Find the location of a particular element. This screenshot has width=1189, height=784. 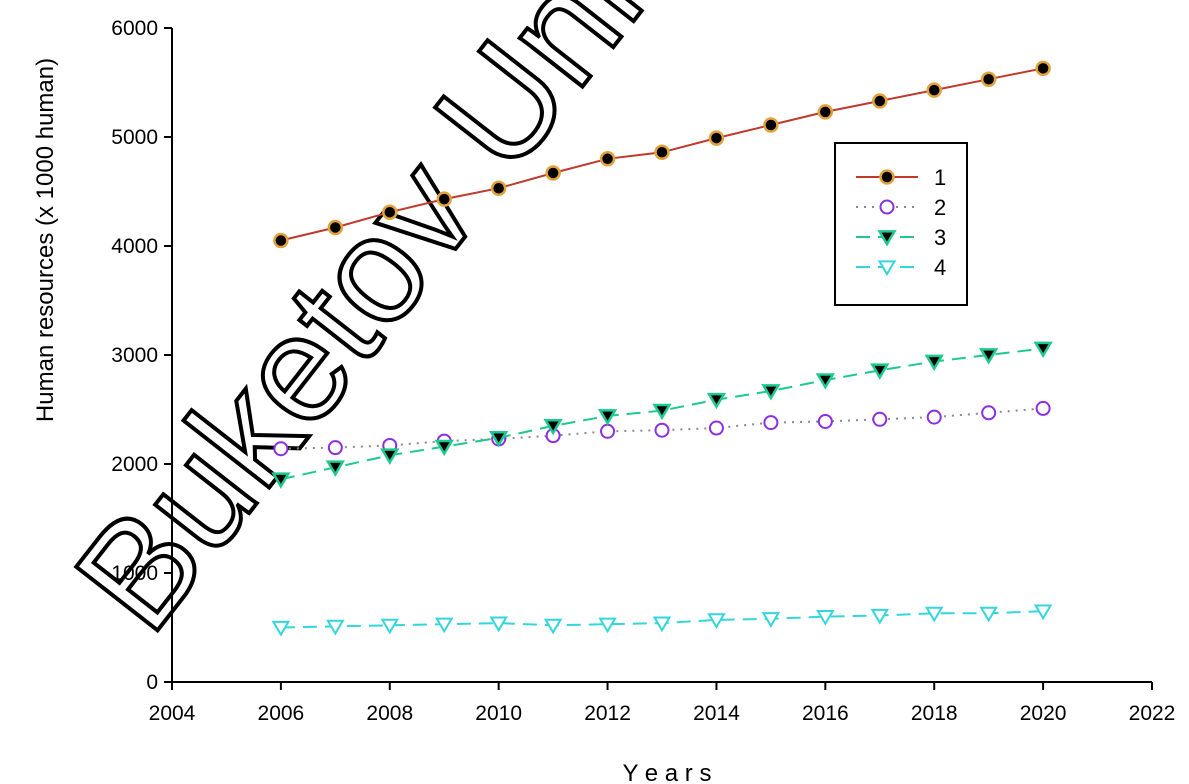

y-tick-label: 6000 is located at coordinates (134, 28).